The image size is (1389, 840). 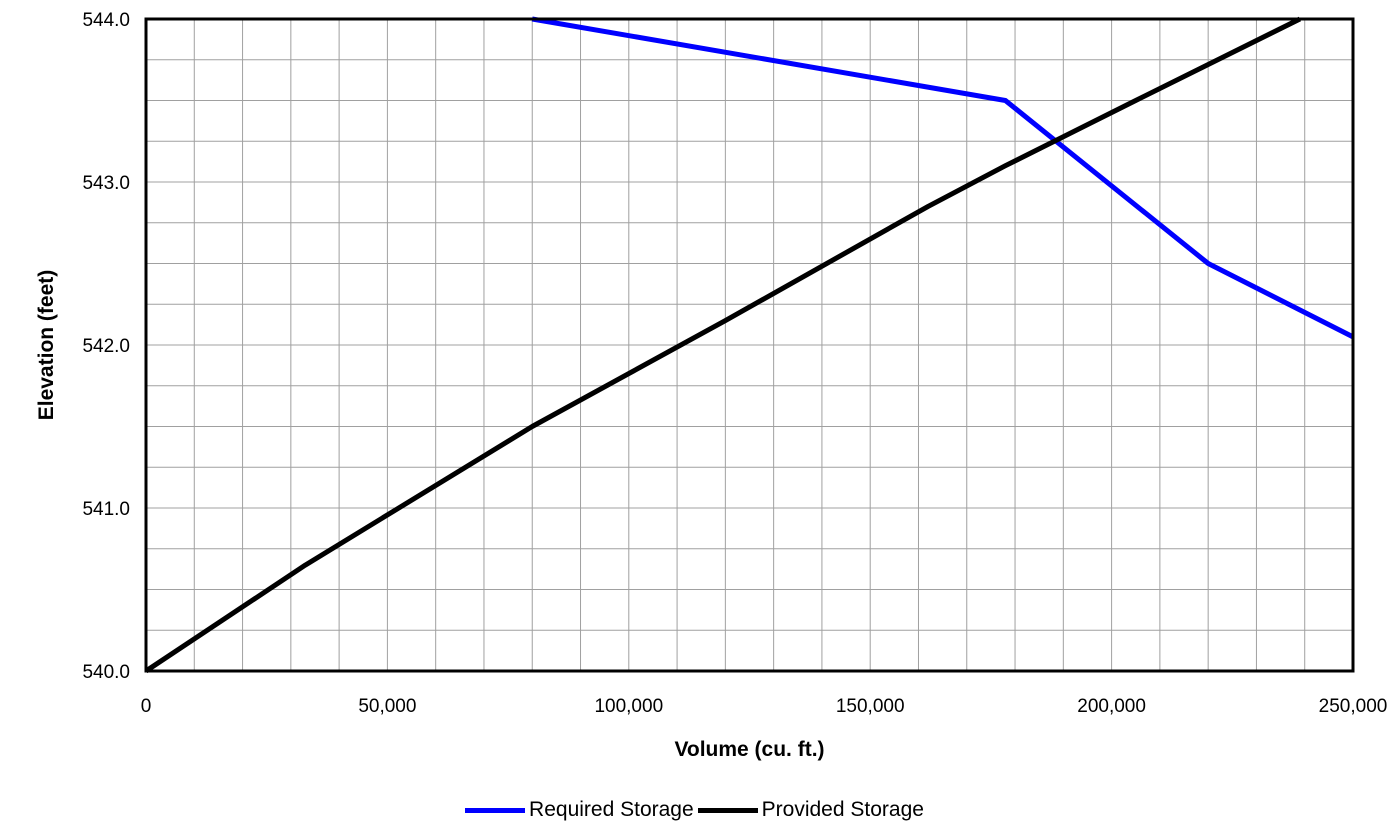 I want to click on y-tick-label: 544.0, so click(x=106, y=20).